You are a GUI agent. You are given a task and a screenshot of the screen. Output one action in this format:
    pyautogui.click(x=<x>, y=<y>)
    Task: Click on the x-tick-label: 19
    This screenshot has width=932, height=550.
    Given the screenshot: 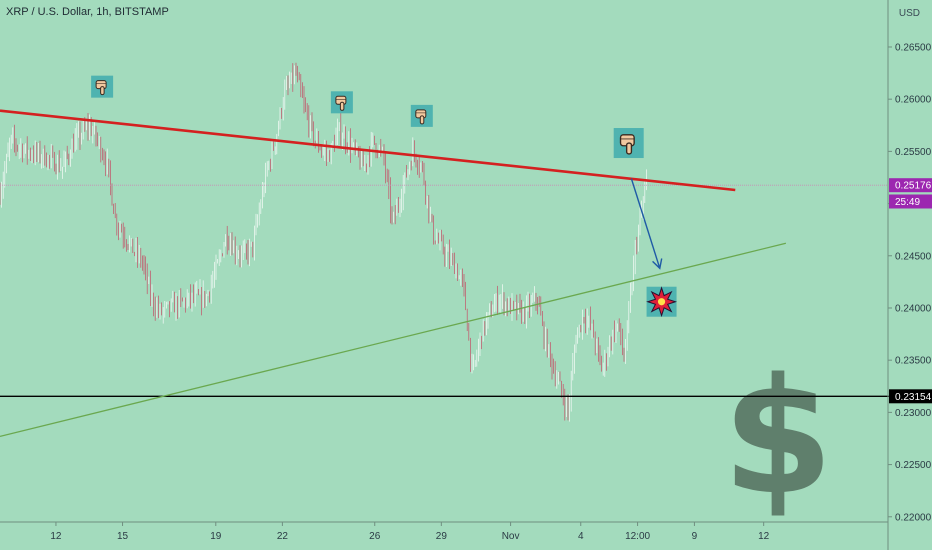 What is the action you would take?
    pyautogui.click(x=216, y=536)
    